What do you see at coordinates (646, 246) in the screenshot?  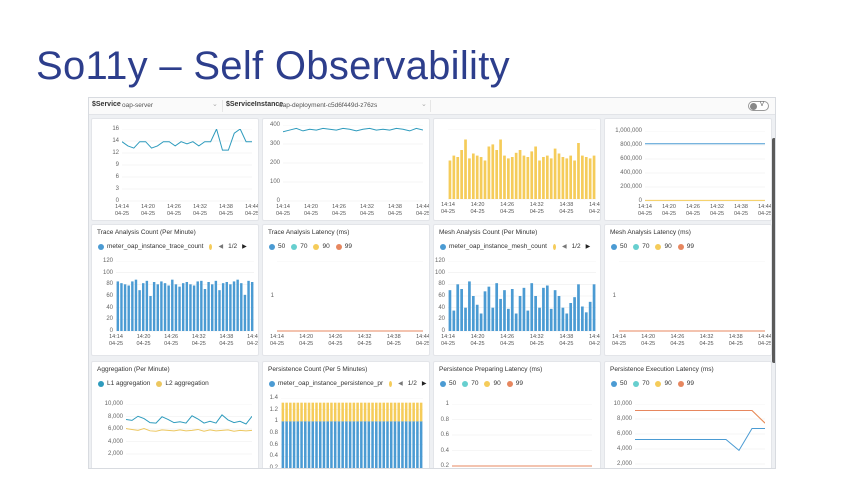 I see `legend-label: 70` at bounding box center [646, 246].